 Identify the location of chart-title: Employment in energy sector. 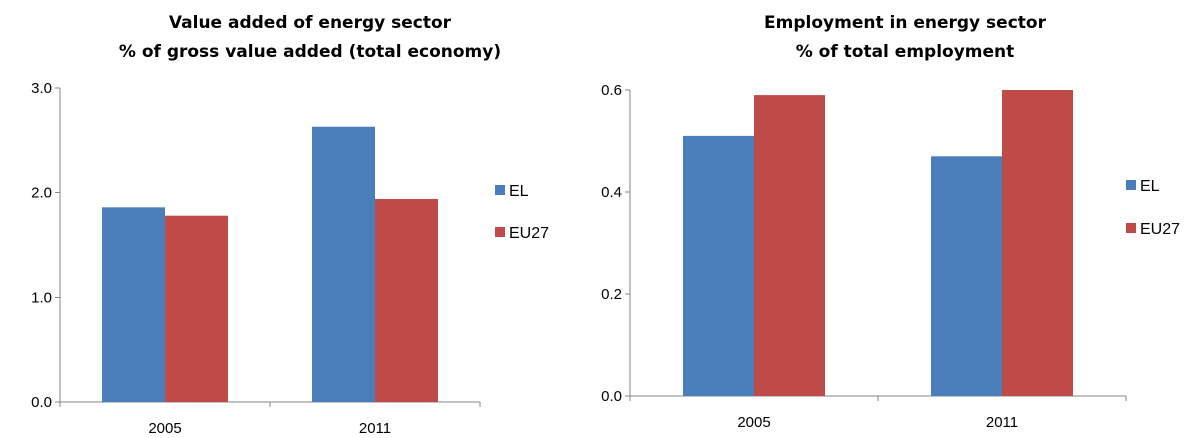
(905, 23).